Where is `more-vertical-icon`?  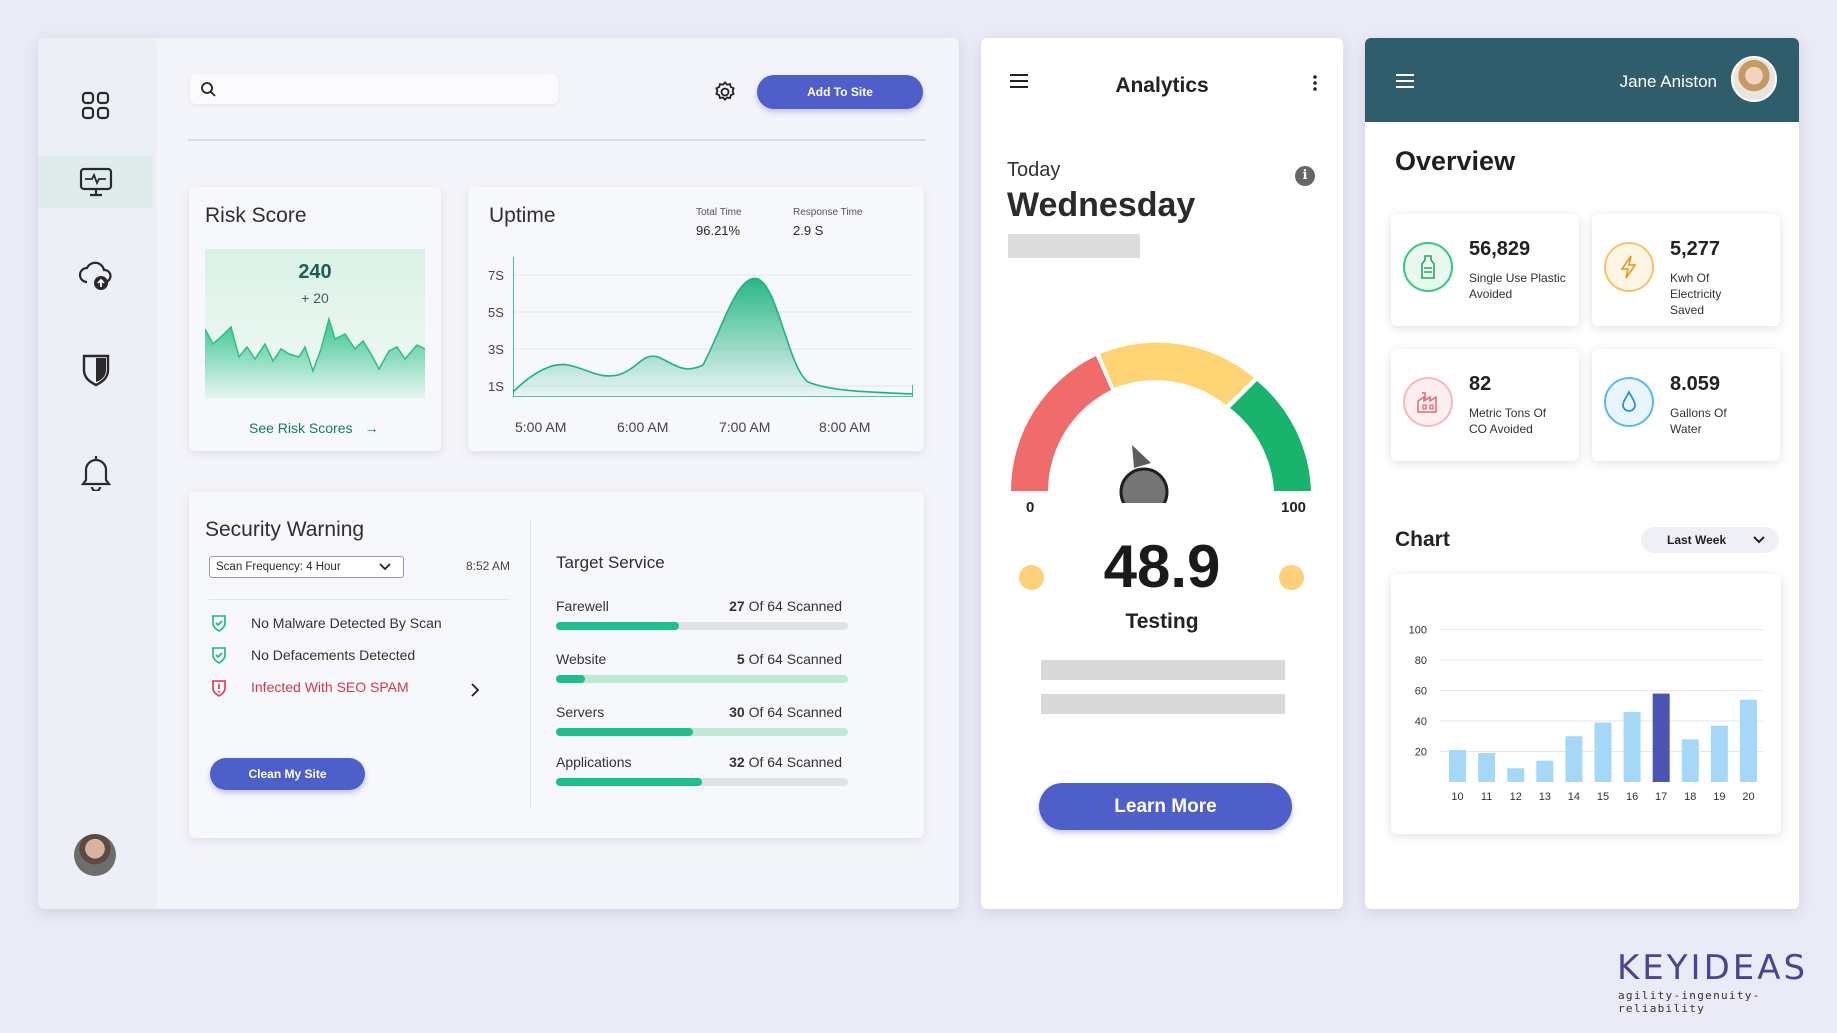 more-vertical-icon is located at coordinates (1315, 83).